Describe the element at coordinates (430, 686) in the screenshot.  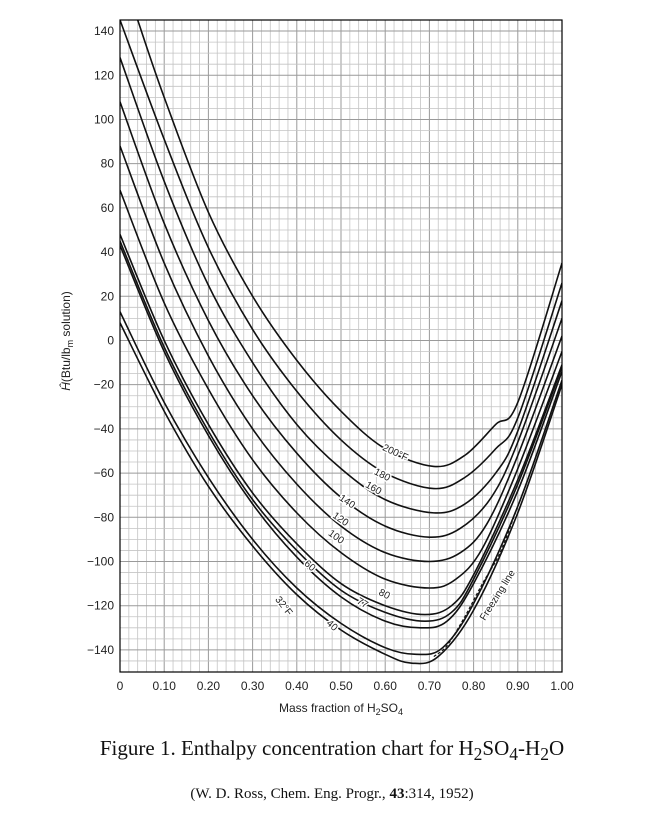
I see `x-tick-label-7: 0.70` at that location.